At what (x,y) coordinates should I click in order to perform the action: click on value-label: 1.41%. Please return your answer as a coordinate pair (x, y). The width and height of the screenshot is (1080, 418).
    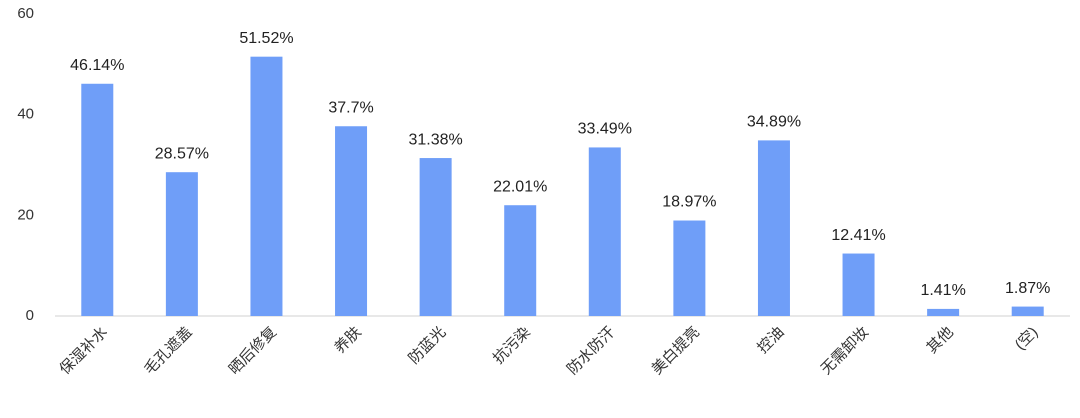
    Looking at the image, I should click on (942, 290).